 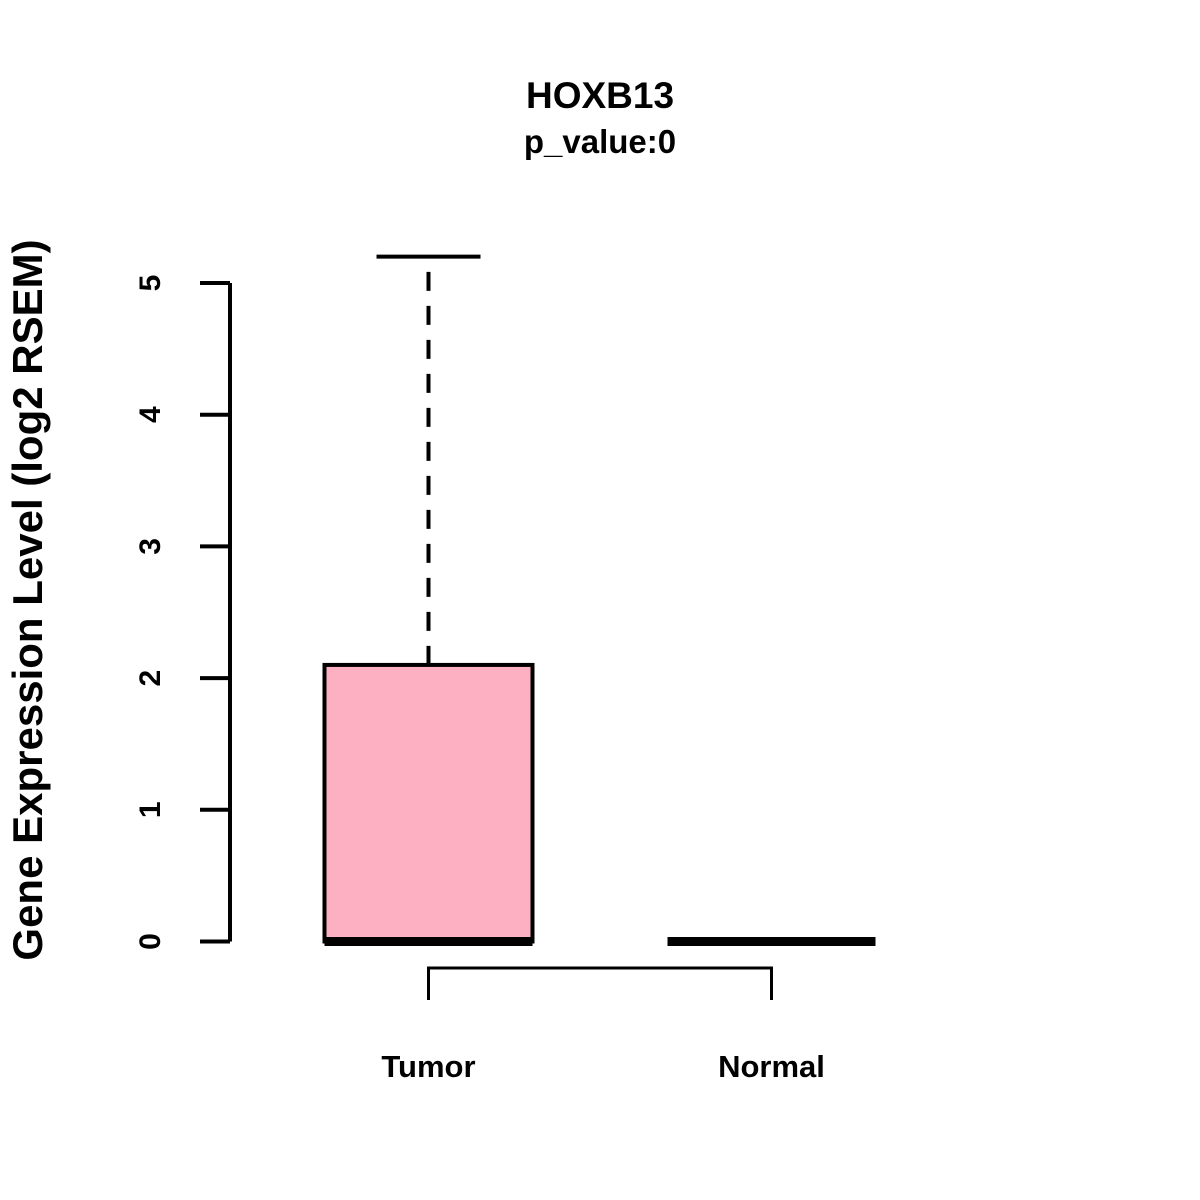 I want to click on chart-title: HOXB13, so click(x=600, y=95).